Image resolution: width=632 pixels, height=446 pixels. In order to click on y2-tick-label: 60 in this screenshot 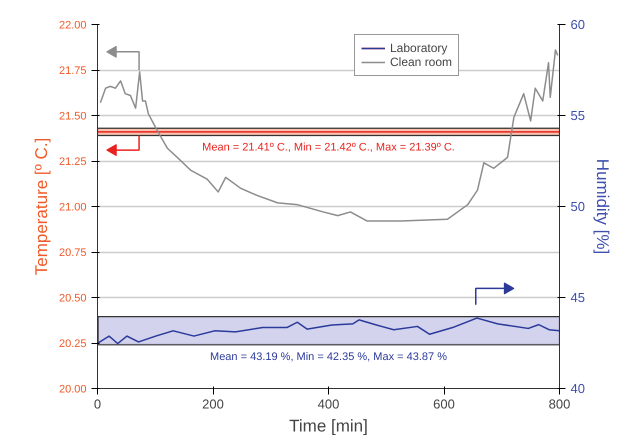, I will do `click(577, 24)`.